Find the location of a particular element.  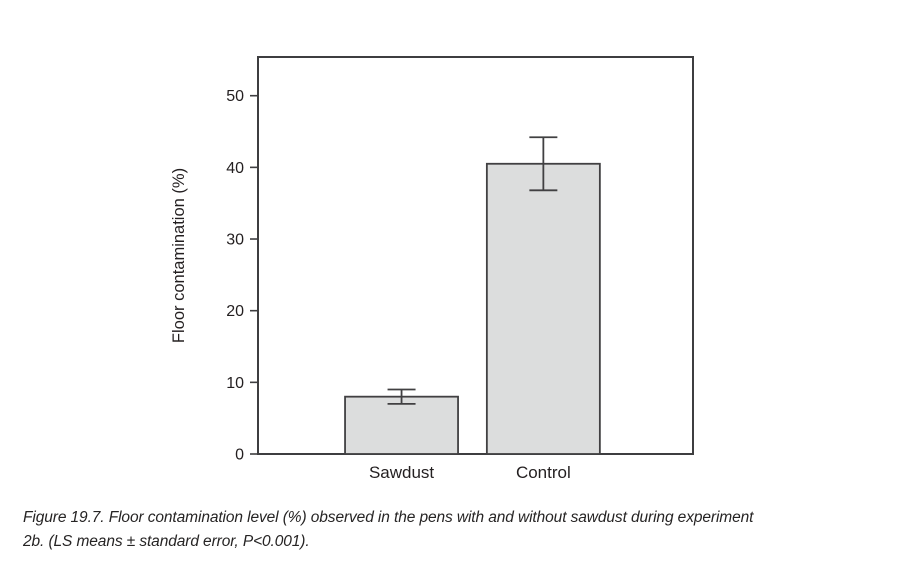

x-category-label: Control is located at coordinates (543, 472).